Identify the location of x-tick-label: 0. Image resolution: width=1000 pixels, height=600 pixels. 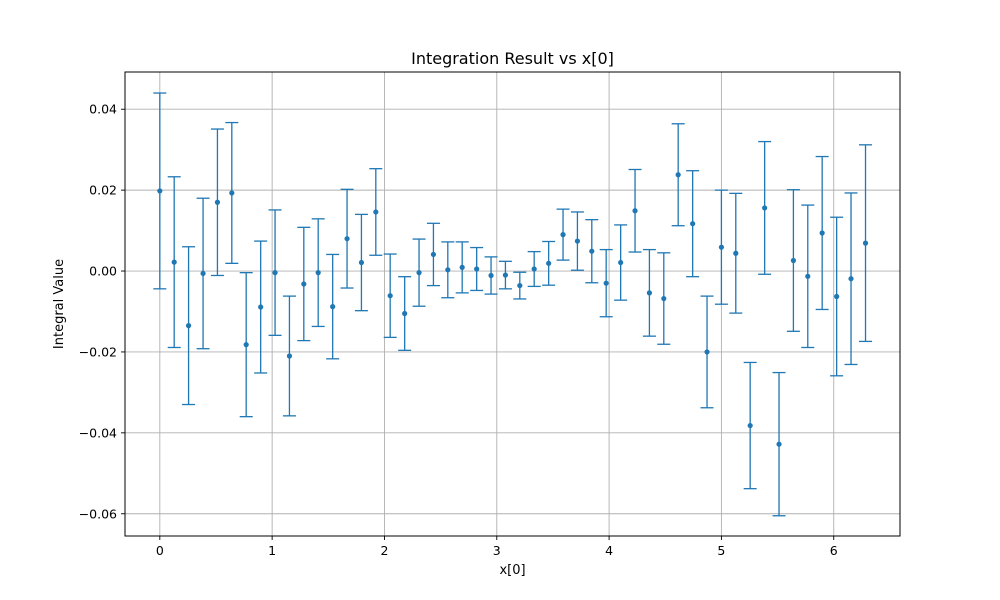
(160, 550).